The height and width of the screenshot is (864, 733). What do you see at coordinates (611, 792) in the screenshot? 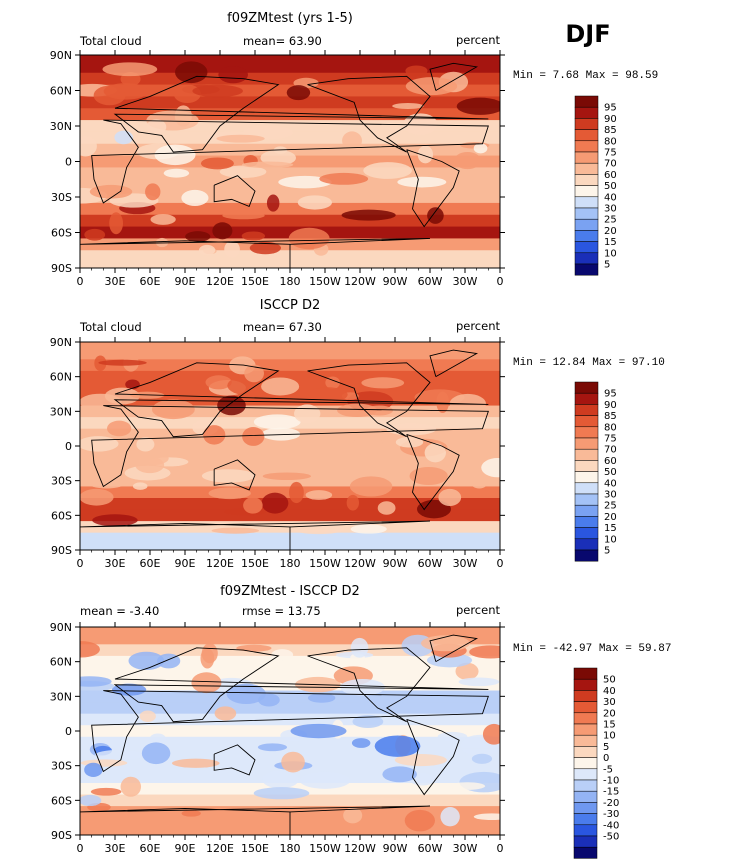
I see `colorbar-label: -15` at bounding box center [611, 792].